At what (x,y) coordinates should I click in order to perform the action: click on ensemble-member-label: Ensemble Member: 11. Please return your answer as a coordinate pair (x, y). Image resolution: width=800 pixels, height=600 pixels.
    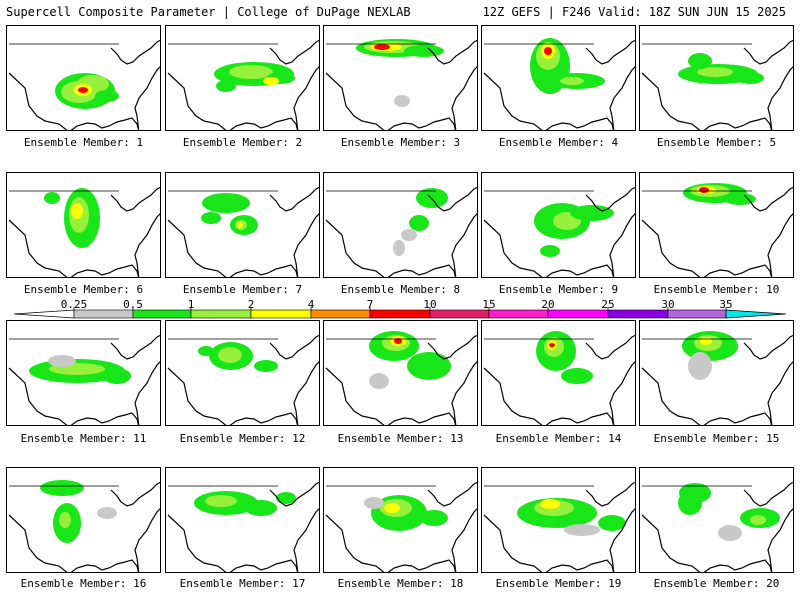
    Looking at the image, I should click on (83, 438).